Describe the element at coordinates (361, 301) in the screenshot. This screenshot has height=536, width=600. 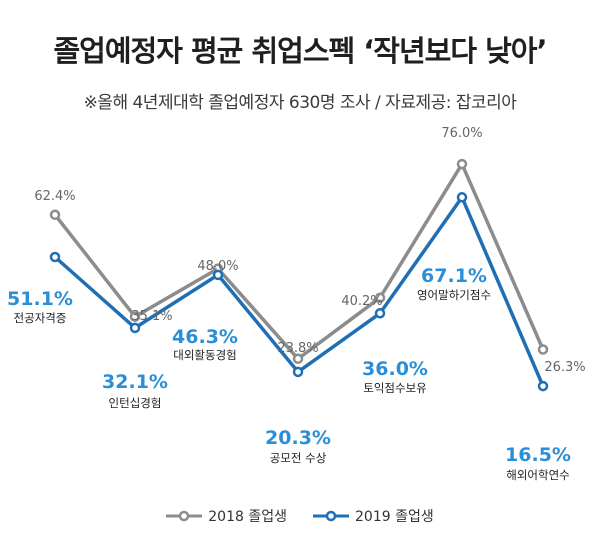
I see `data-label-2018: 40.2%` at that location.